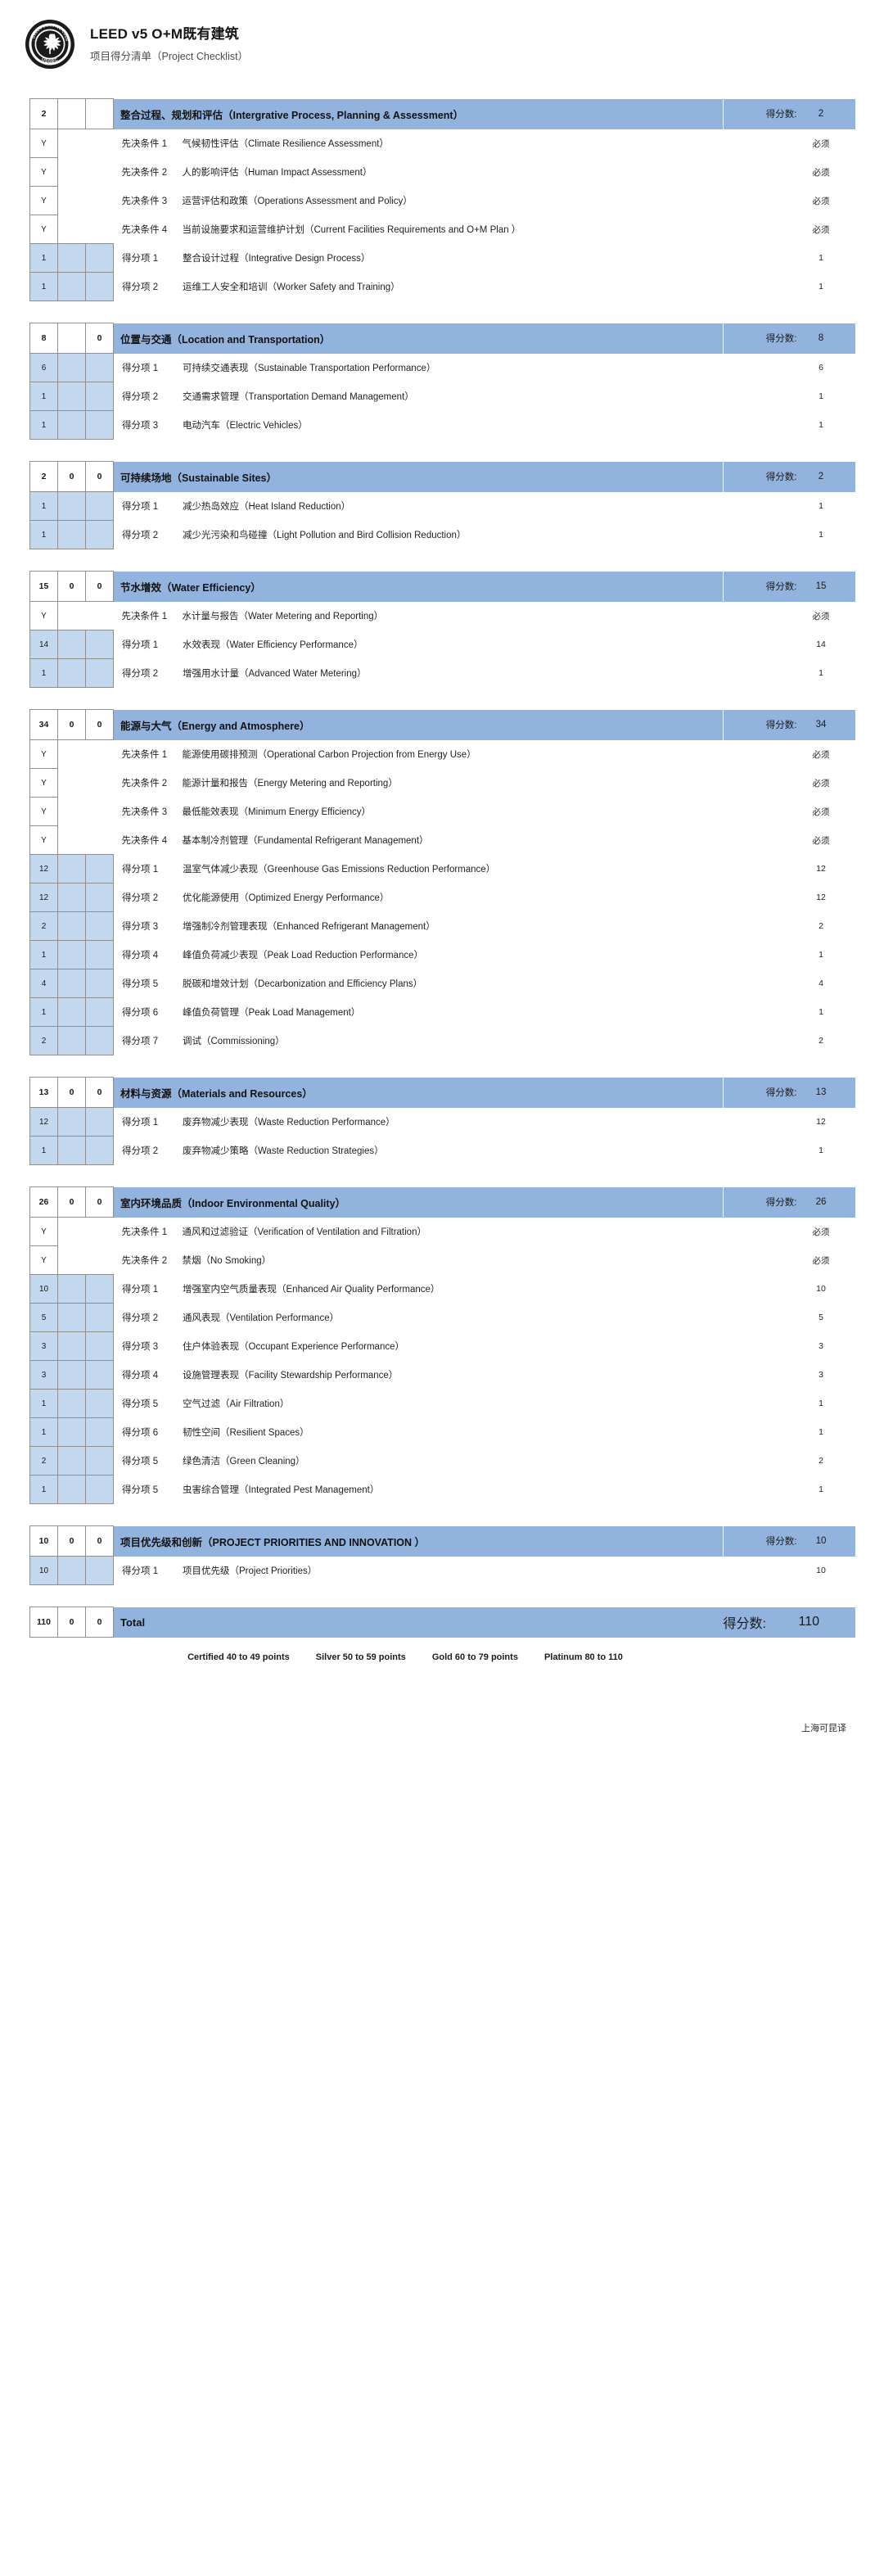  I want to click on row-score-input: 4, so click(44, 984).